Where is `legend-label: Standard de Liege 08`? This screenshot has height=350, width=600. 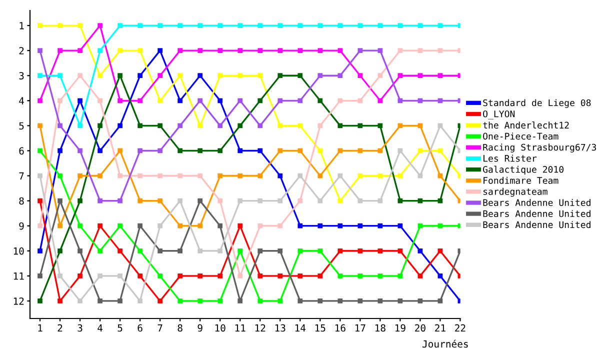
legend-label: Standard de Liege 08 is located at coordinates (537, 103).